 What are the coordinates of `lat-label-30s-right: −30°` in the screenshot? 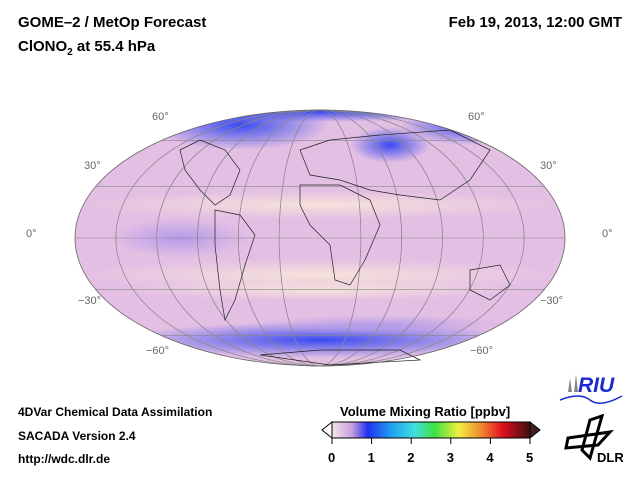 It's located at (552, 301).